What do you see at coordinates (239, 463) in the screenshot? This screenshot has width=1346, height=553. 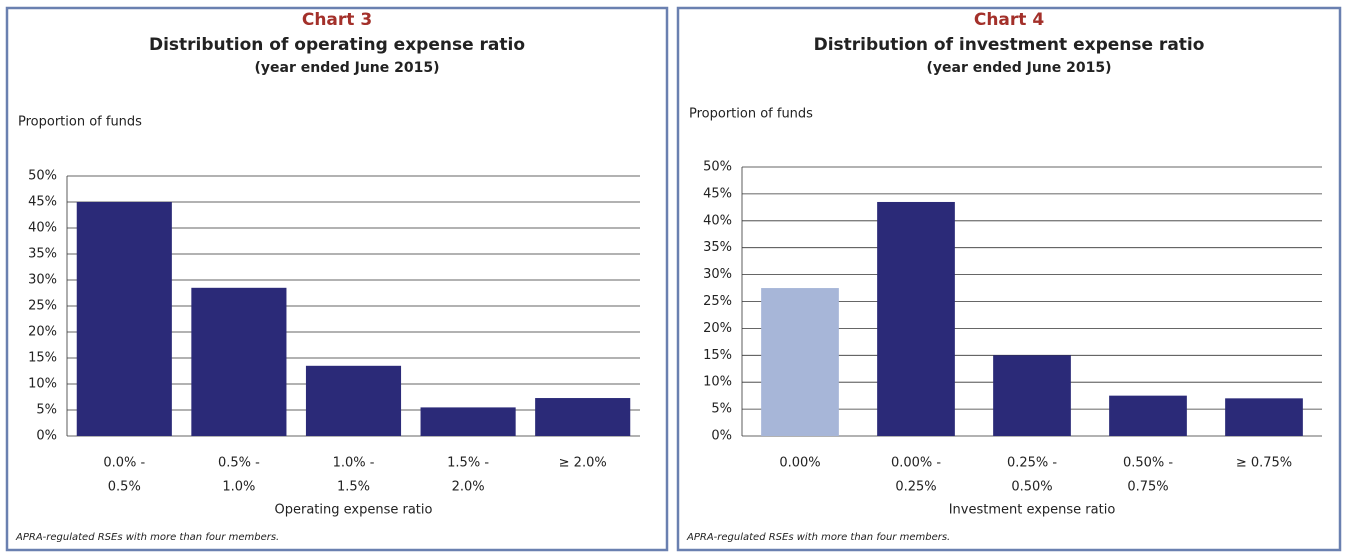 I see `x-tick-label: 0.5% -` at bounding box center [239, 463].